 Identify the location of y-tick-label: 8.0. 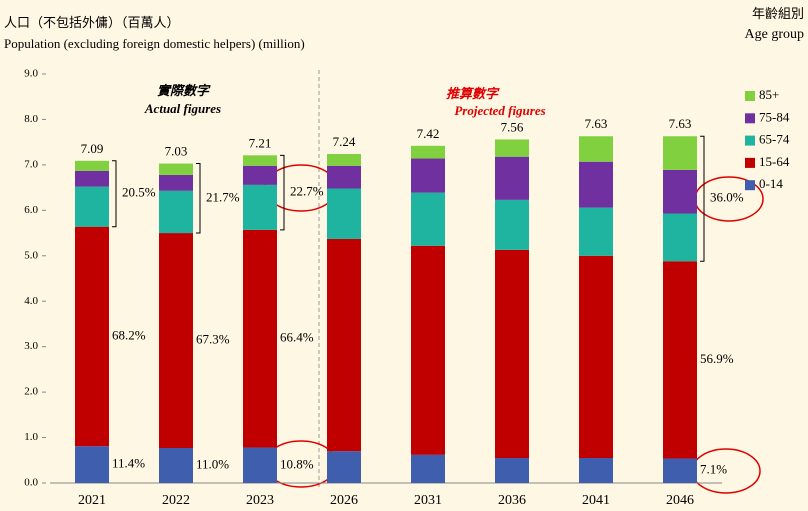
(31, 119).